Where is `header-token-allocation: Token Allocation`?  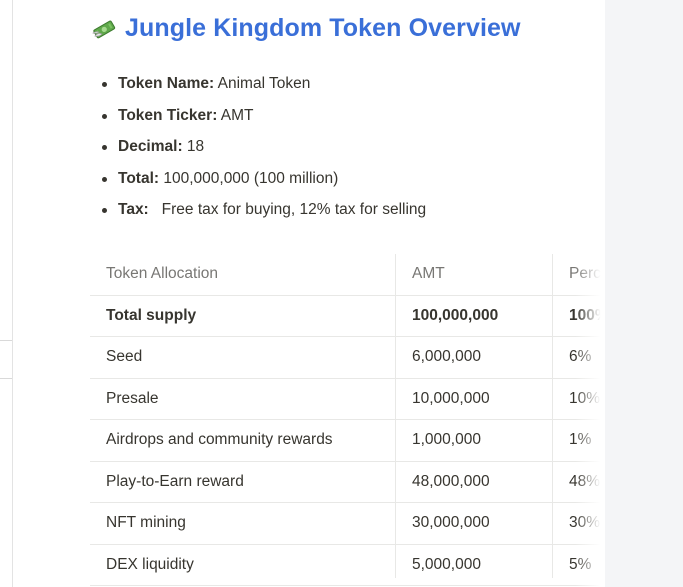 header-token-allocation: Token Allocation is located at coordinates (162, 273).